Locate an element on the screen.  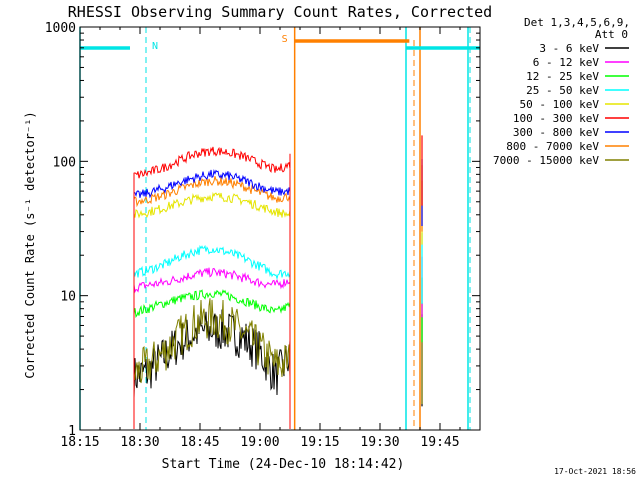
series-line-50-100-kev is located at coordinates (212, 310).